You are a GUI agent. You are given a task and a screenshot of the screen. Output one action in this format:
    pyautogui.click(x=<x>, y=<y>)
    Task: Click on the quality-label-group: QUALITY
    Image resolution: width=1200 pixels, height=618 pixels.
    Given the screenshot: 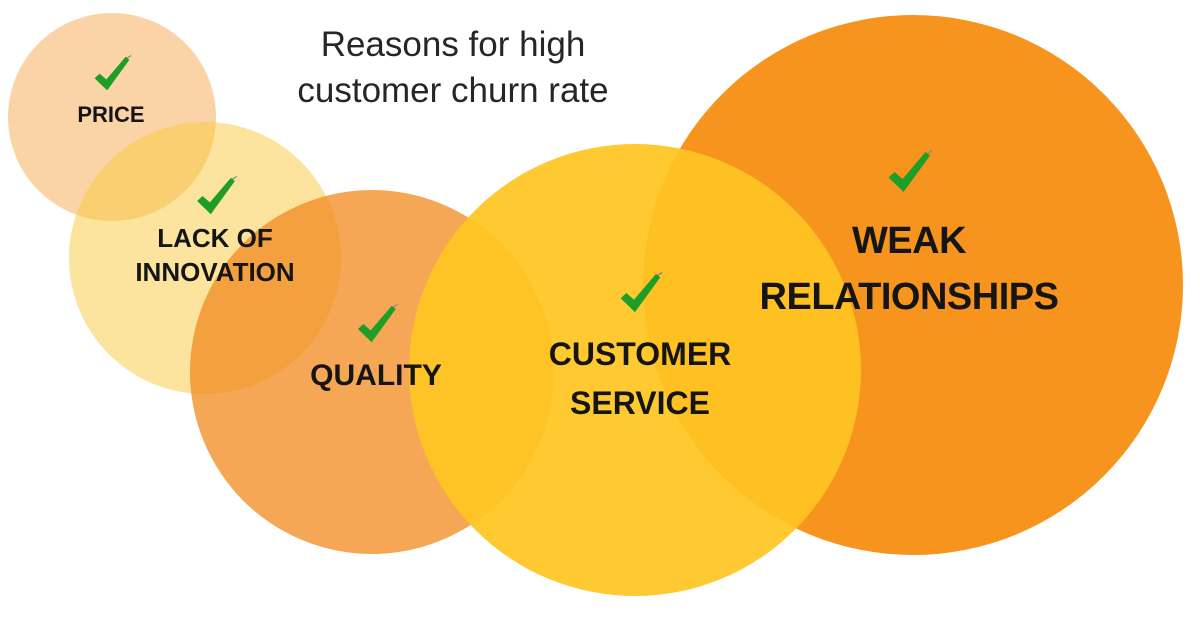 What is the action you would take?
    pyautogui.click(x=376, y=349)
    